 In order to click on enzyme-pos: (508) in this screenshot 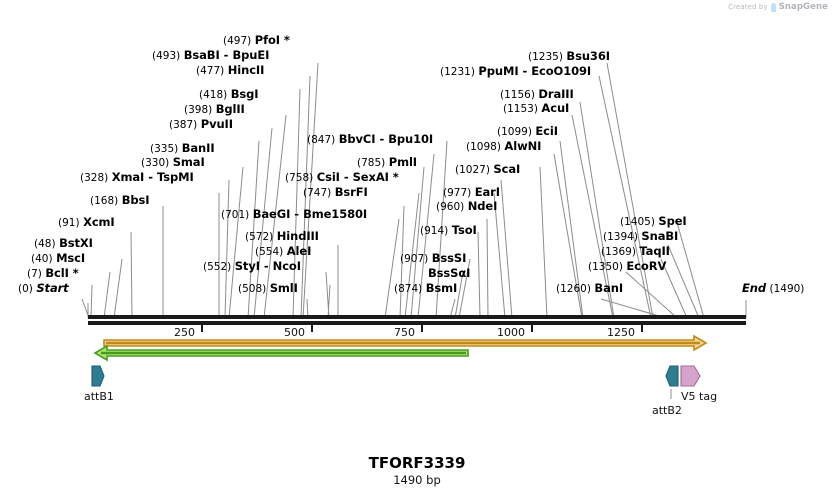, I will do `click(252, 289)`.